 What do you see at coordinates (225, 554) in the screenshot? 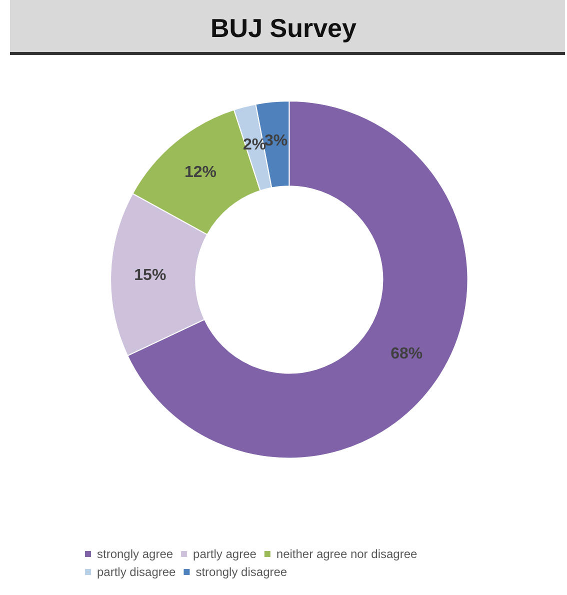
I see `legend-label: partly agree` at bounding box center [225, 554].